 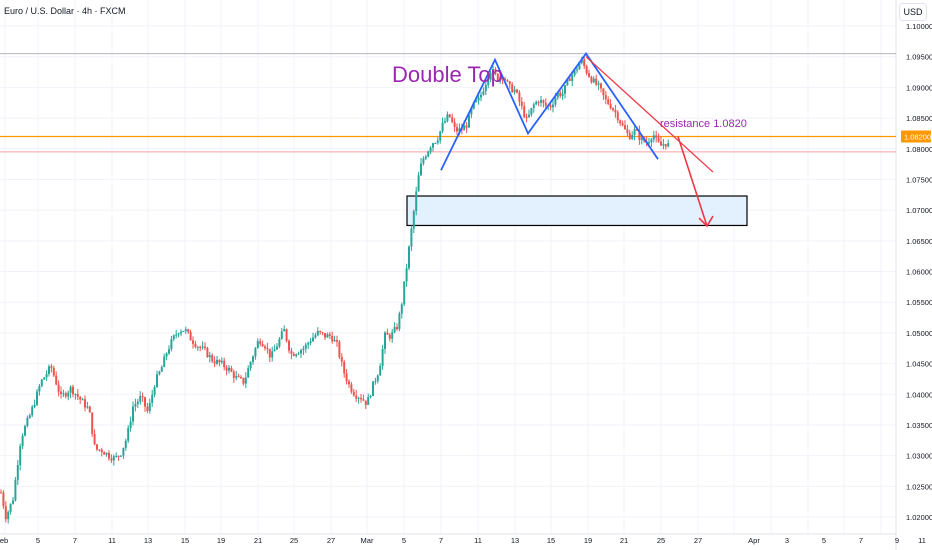 What do you see at coordinates (754, 540) in the screenshot?
I see `time-tick-label: Apr` at bounding box center [754, 540].